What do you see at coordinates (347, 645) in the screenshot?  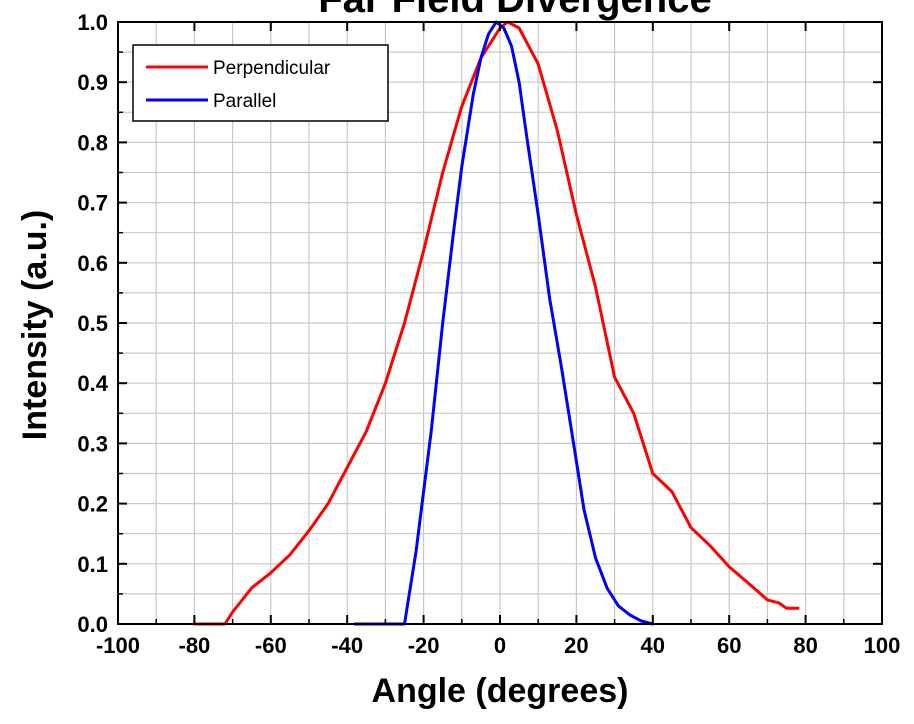 I see `x-tick-label: -40` at bounding box center [347, 645].